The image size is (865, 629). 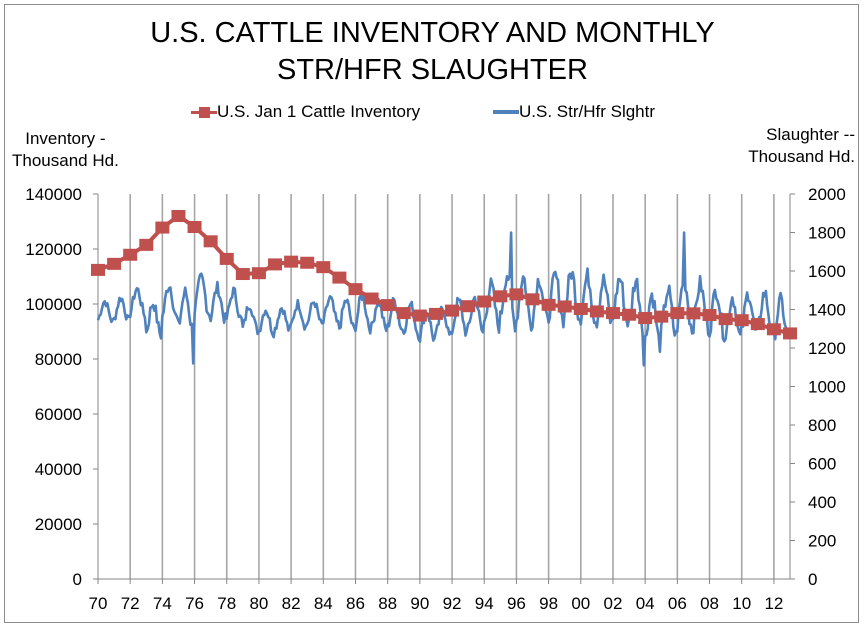 What do you see at coordinates (484, 603) in the screenshot?
I see `x-tick-label: 94` at bounding box center [484, 603].